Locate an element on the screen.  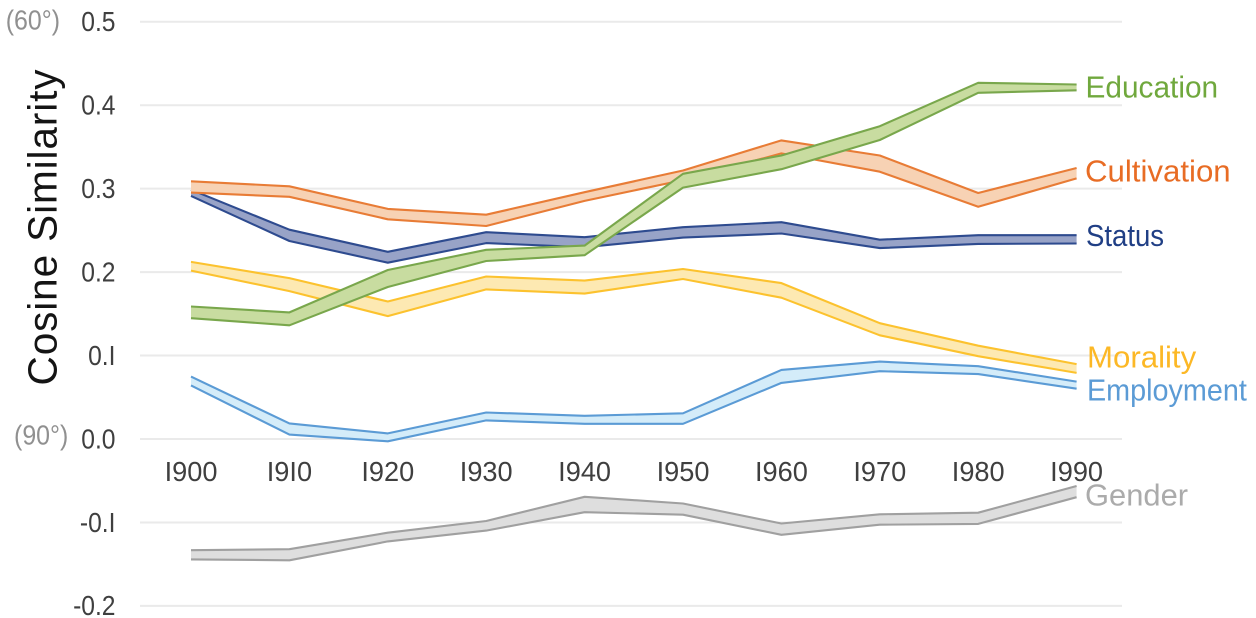
svg-text: I900 is located at coordinates (191, 471).